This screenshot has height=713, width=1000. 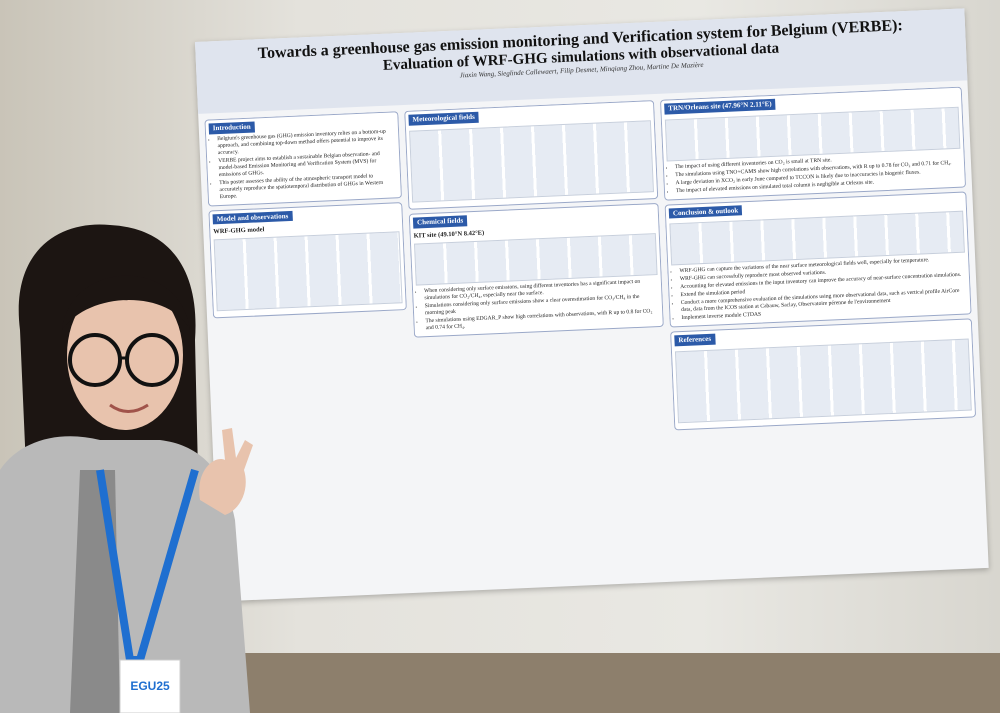 I want to click on face, so click(x=125, y=355).